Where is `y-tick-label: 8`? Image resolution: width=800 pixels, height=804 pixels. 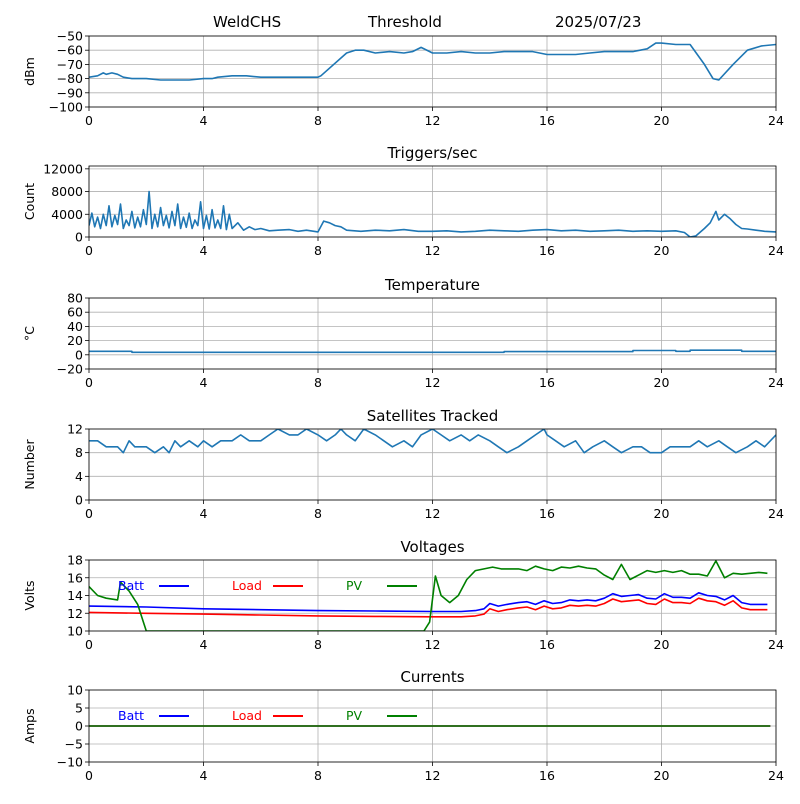 y-tick-label: 8 is located at coordinates (79, 452).